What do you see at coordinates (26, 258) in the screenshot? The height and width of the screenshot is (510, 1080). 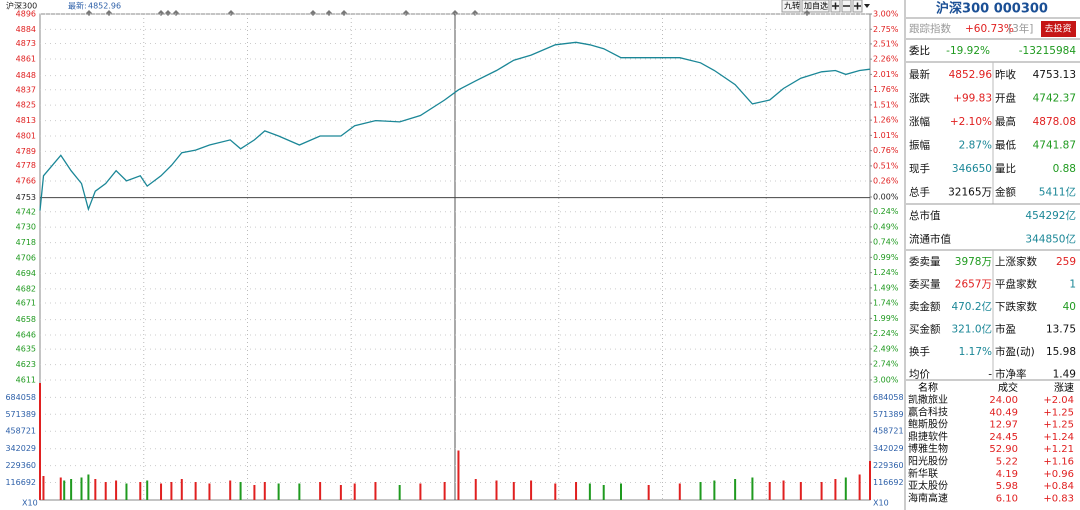 I see `y-tick-label: 4706` at bounding box center [26, 258].